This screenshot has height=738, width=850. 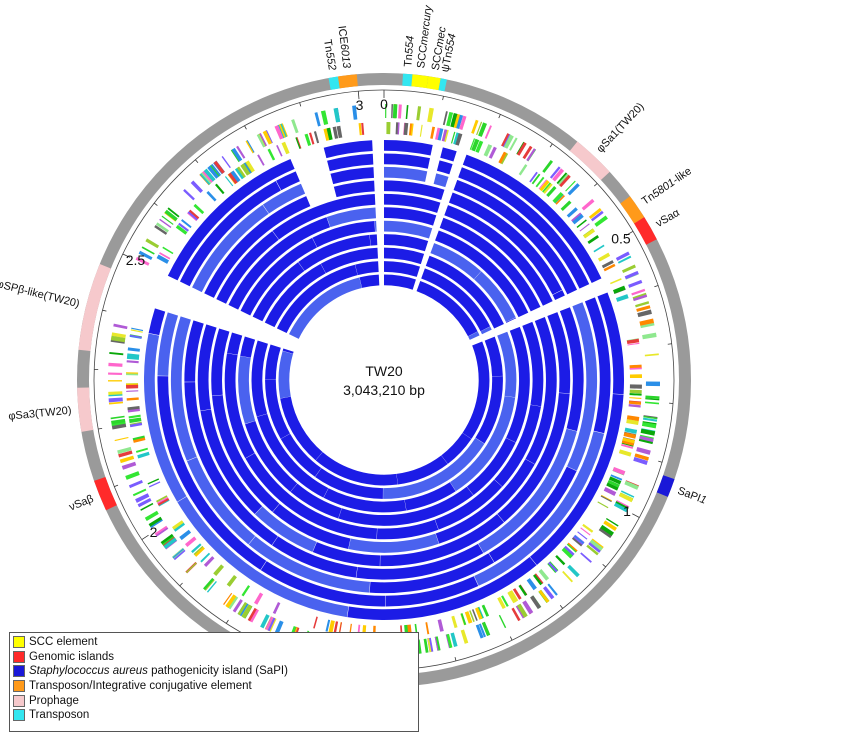 What do you see at coordinates (334, 83) in the screenshot?
I see `feature-block-transposon` at bounding box center [334, 83].